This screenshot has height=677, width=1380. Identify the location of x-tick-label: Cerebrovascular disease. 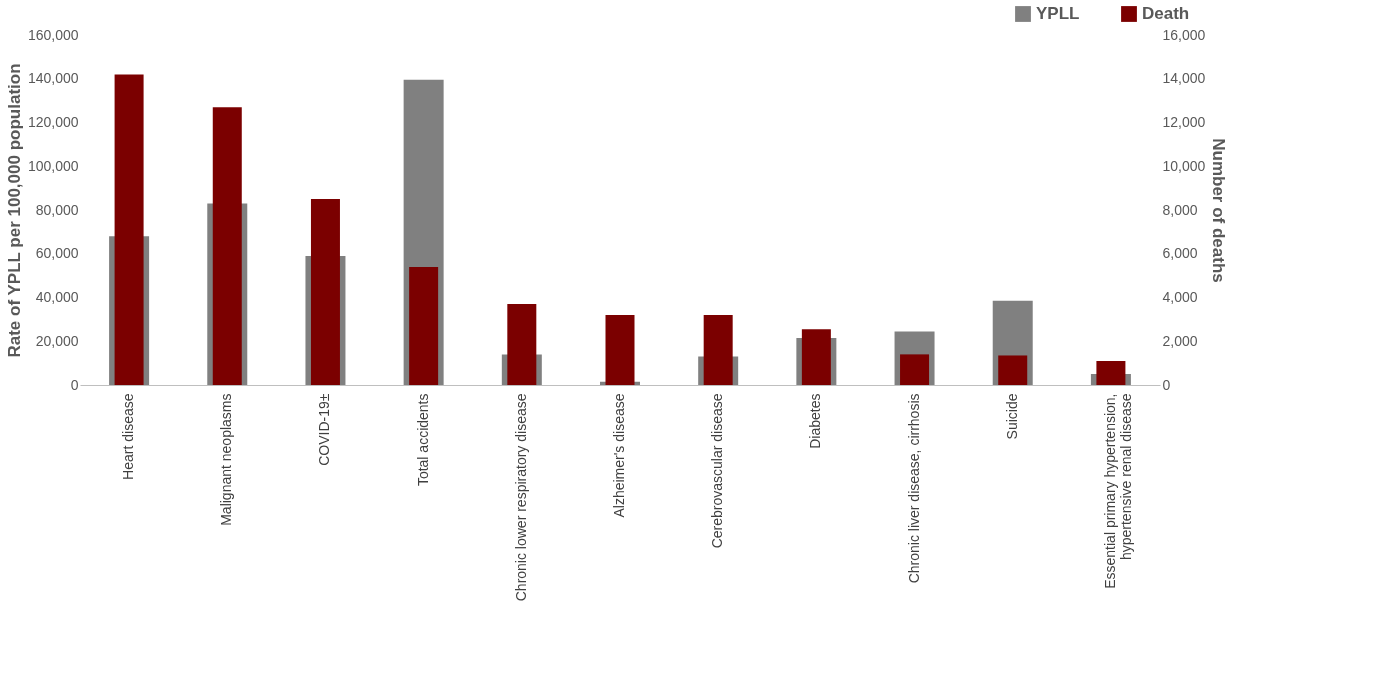
(717, 471).